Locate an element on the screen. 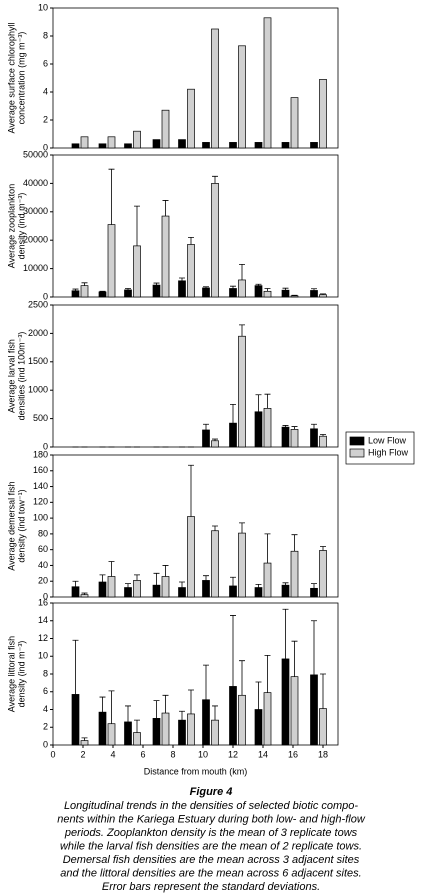 The height and width of the screenshot is (895, 422). y-tick-label: 60 is located at coordinates (43, 549).